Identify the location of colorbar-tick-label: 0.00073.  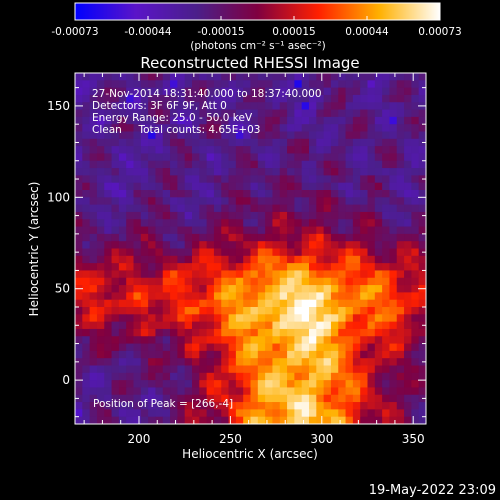
(439, 32).